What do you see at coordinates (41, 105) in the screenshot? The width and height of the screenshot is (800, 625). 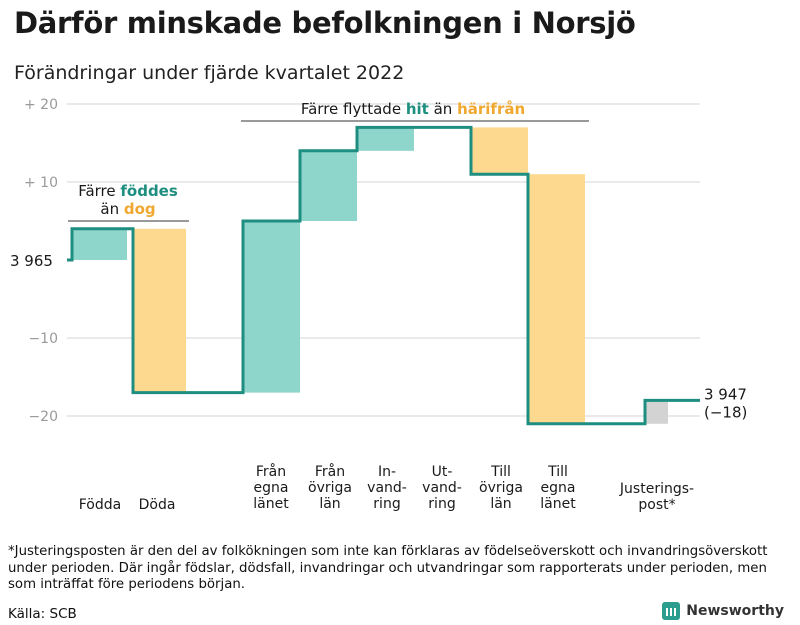 I see `y-tick-label-0: + 20` at bounding box center [41, 105].